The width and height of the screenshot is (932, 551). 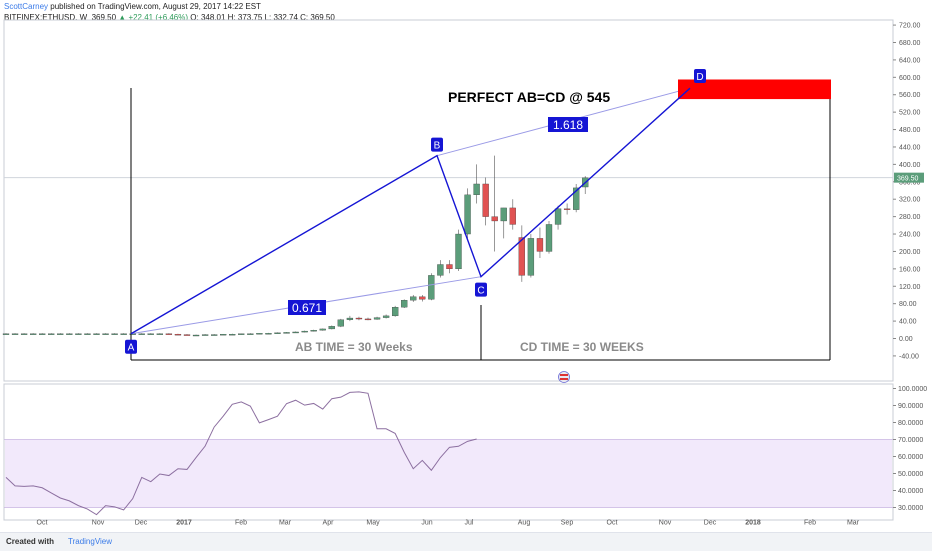 What do you see at coordinates (184, 523) in the screenshot?
I see `x-tick-label: 2017` at bounding box center [184, 523].